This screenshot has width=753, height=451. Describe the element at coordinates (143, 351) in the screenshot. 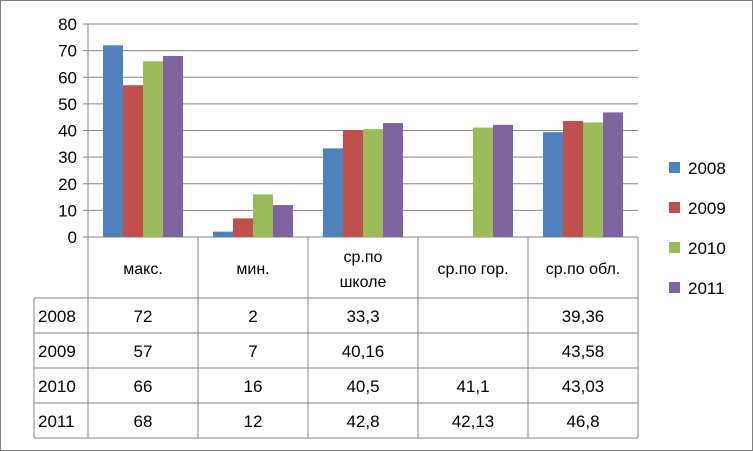

I see `cell-2009-0: 57` at that location.